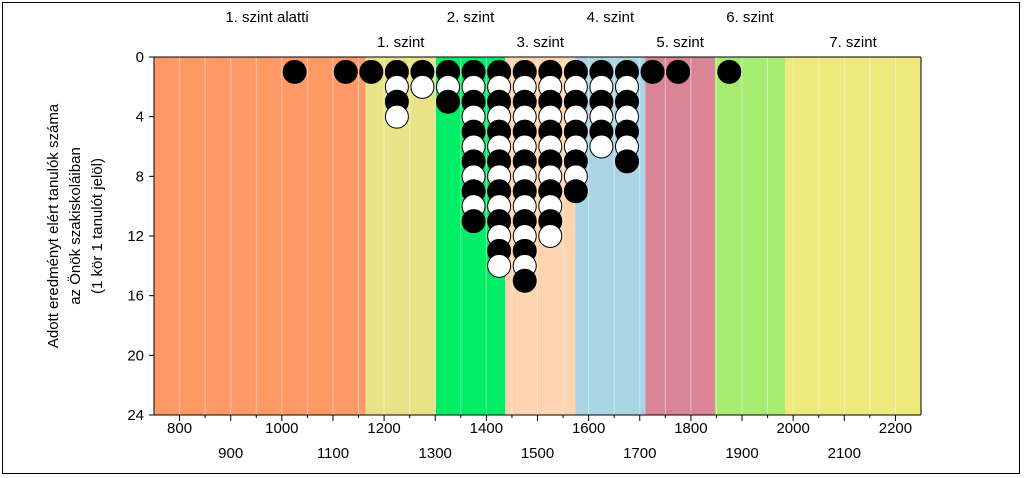 The height and width of the screenshot is (478, 1024). Describe the element at coordinates (135, 355) in the screenshot. I see `y-tick-label: 20` at that location.